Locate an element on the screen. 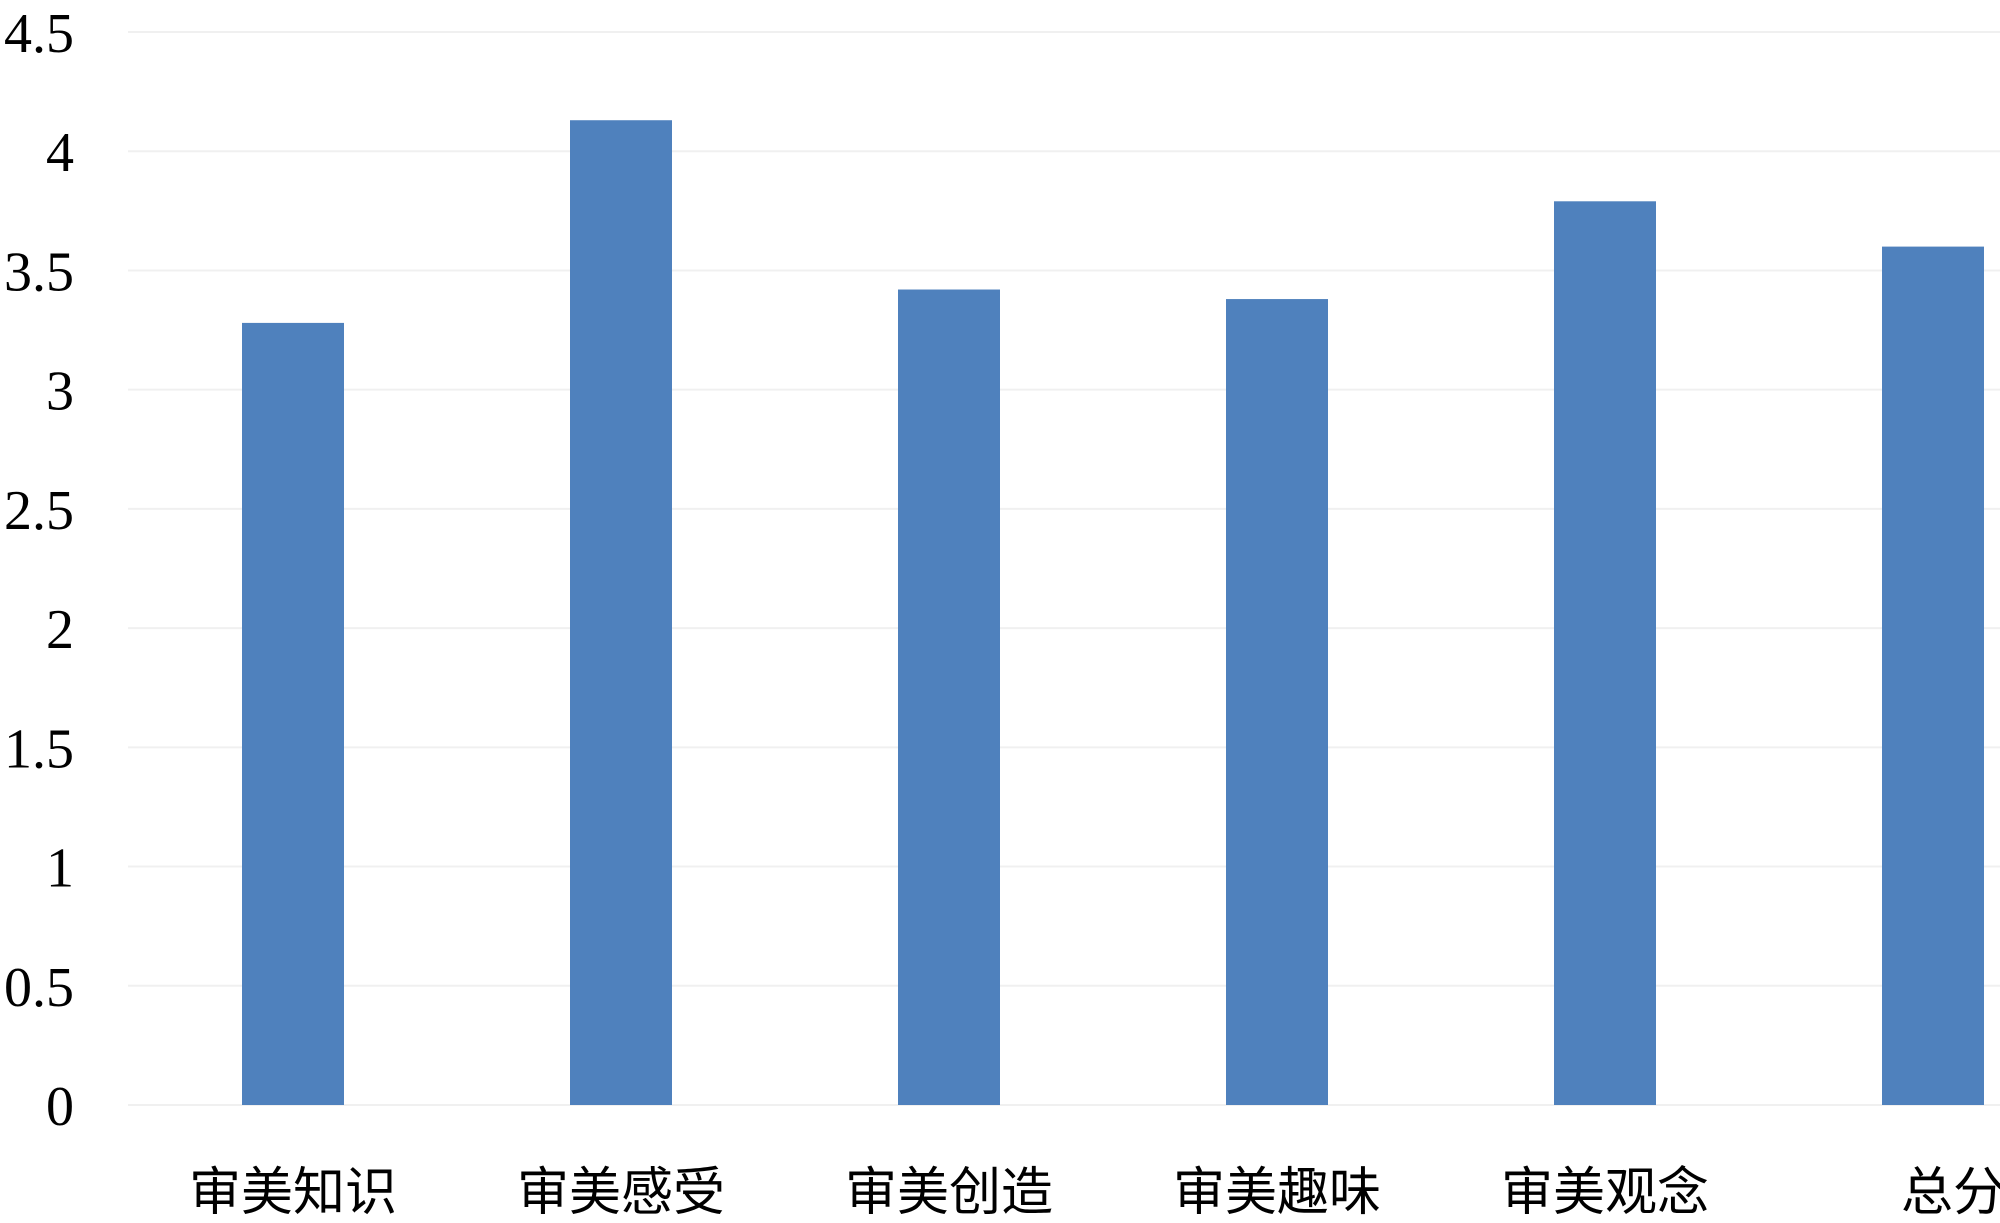 This screenshot has width=2000, height=1223. y-tick-label: 4.5 is located at coordinates (39, 34).